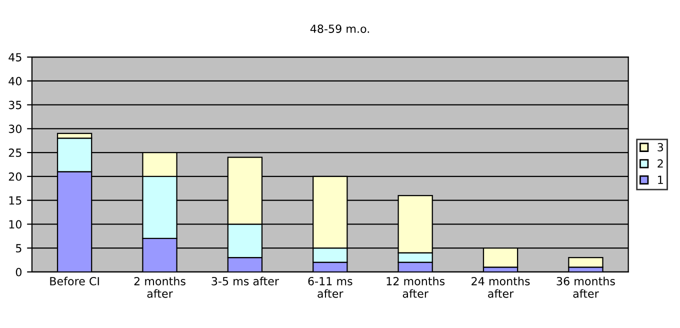 The width and height of the screenshot is (680, 328). What do you see at coordinates (15, 224) in the screenshot?
I see `y-tick-label: 10` at bounding box center [15, 224].